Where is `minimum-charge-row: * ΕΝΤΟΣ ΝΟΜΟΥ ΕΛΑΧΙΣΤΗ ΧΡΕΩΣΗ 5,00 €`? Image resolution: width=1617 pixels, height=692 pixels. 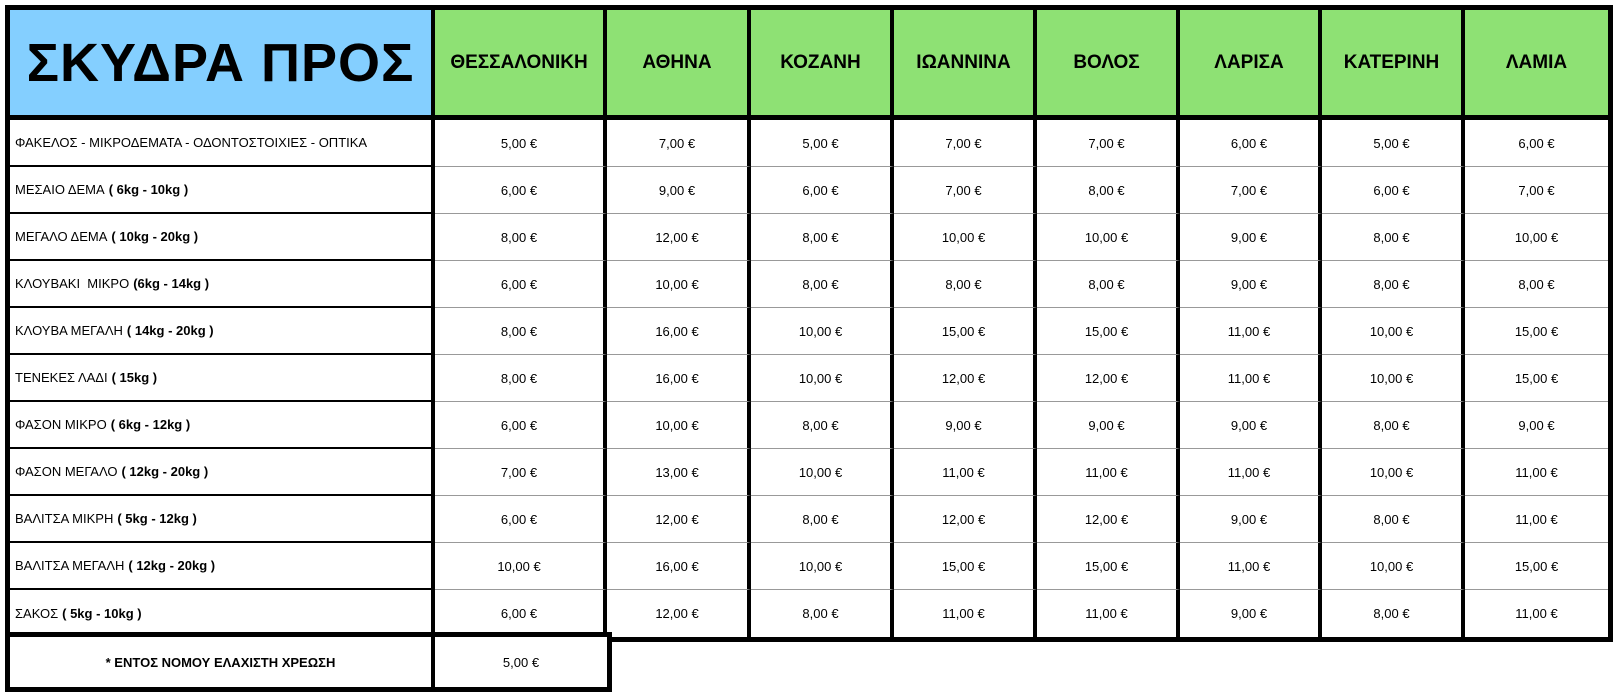 minimum-charge-row: * ΕΝΤΟΣ ΝΟΜΟΥ ΕΛΑΧΙΣΤΗ ΧΡΕΩΣΗ 5,00 € is located at coordinates (308, 662).